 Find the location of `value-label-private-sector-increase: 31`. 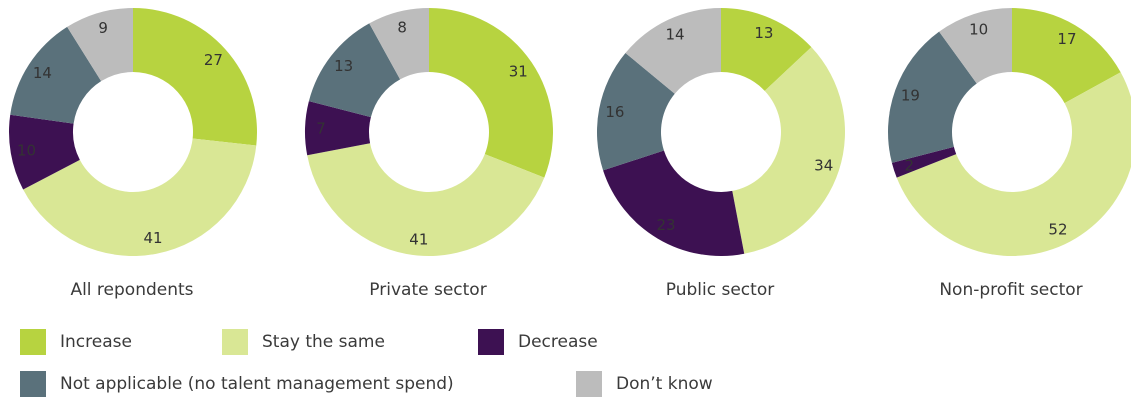

value-label-private-sector-increase: 31 is located at coordinates (518, 71).